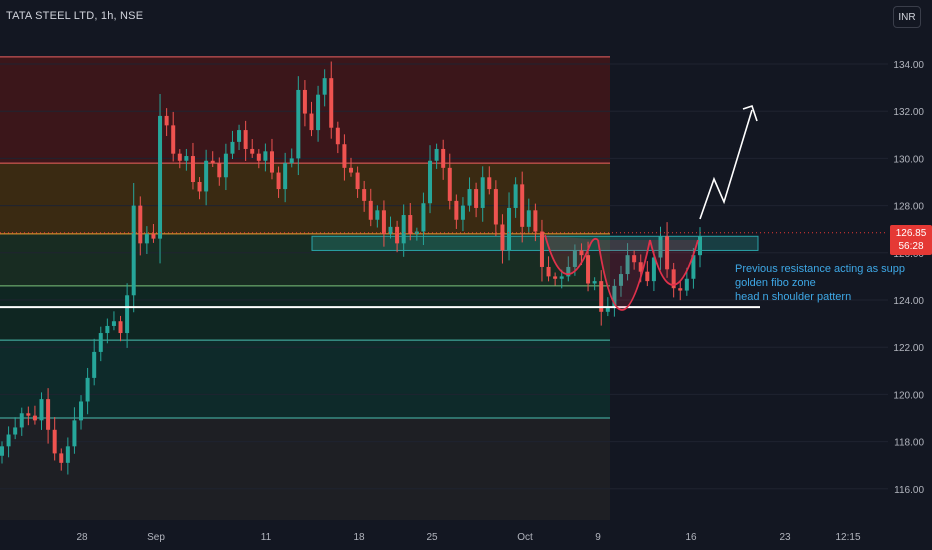 The image size is (932, 550). I want to click on x-tick-label: Sep, so click(156, 537).